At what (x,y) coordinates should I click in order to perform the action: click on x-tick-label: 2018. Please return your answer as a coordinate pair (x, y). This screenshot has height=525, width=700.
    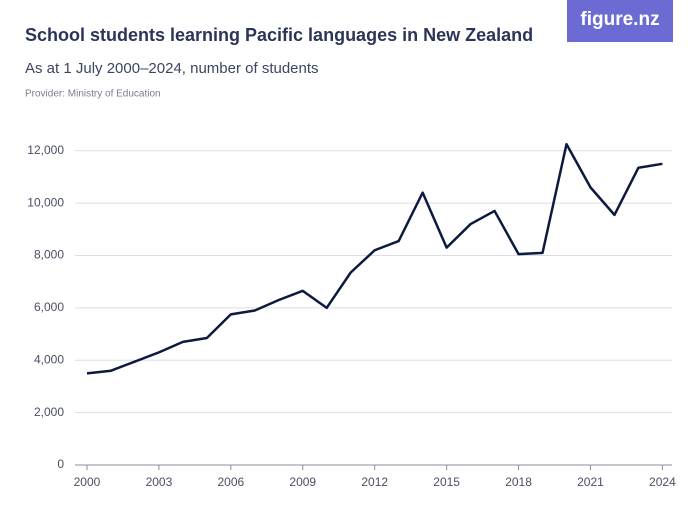
    Looking at the image, I should click on (518, 482).